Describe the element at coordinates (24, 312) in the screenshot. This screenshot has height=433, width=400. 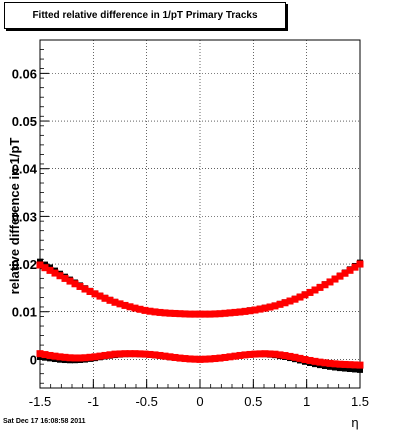
I see `y-tick-label: 0.01` at that location.